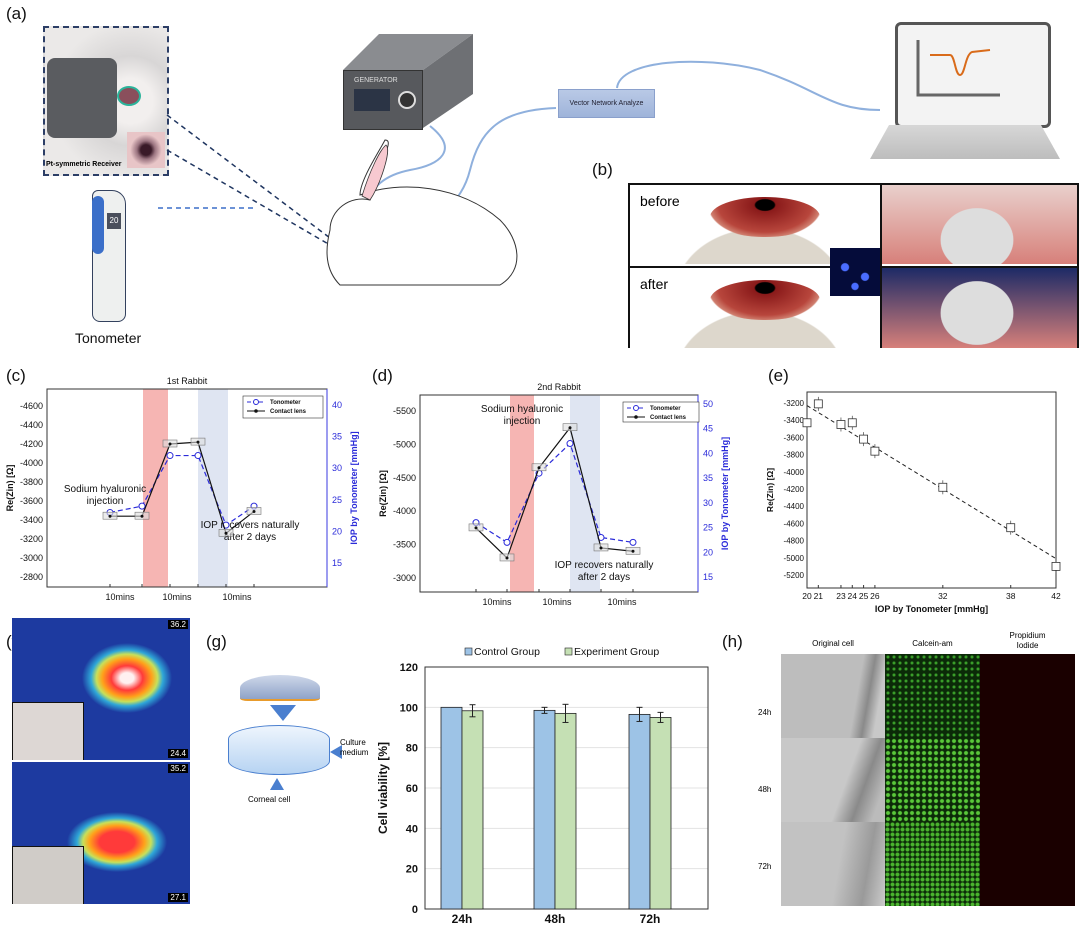 The height and width of the screenshot is (926, 1080). Describe the element at coordinates (794, 420) in the screenshot. I see `y-tick-label: -3400` at that location.